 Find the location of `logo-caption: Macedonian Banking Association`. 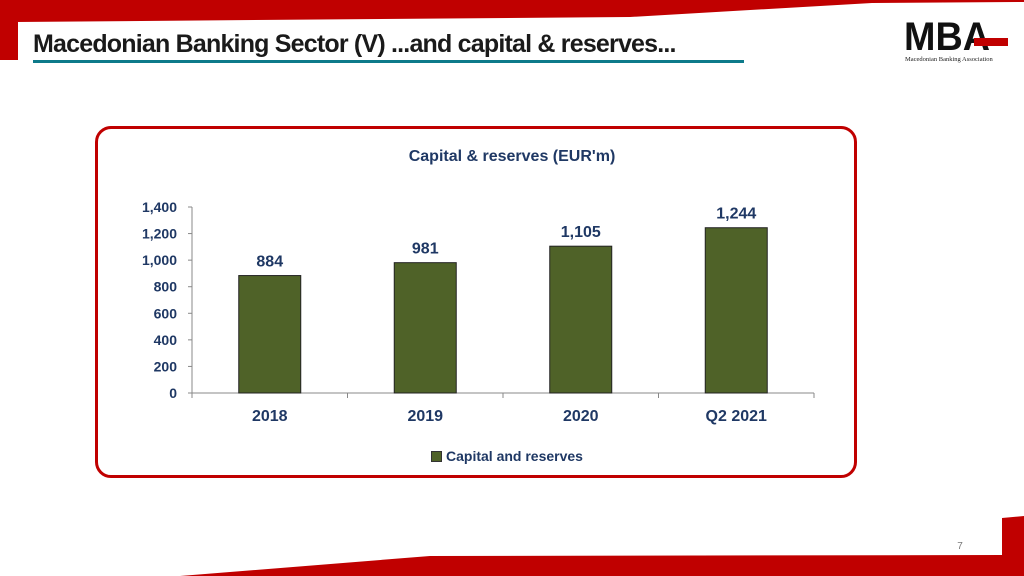

logo-caption: Macedonian Banking Association is located at coordinates (949, 59).